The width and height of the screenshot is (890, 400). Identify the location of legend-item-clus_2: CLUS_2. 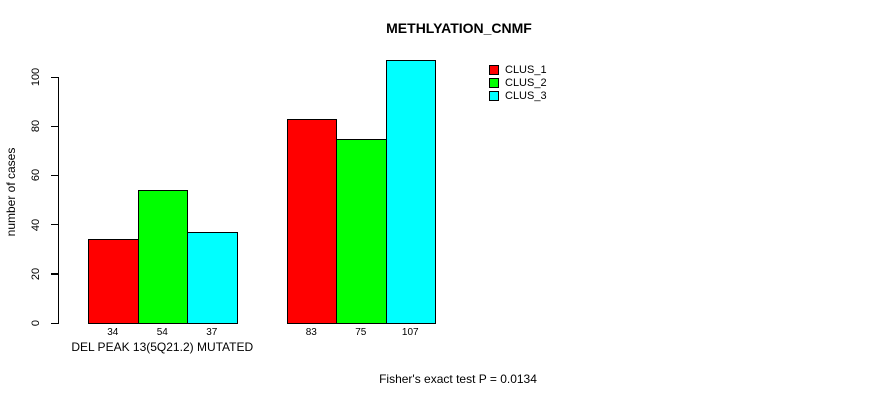
(518, 82).